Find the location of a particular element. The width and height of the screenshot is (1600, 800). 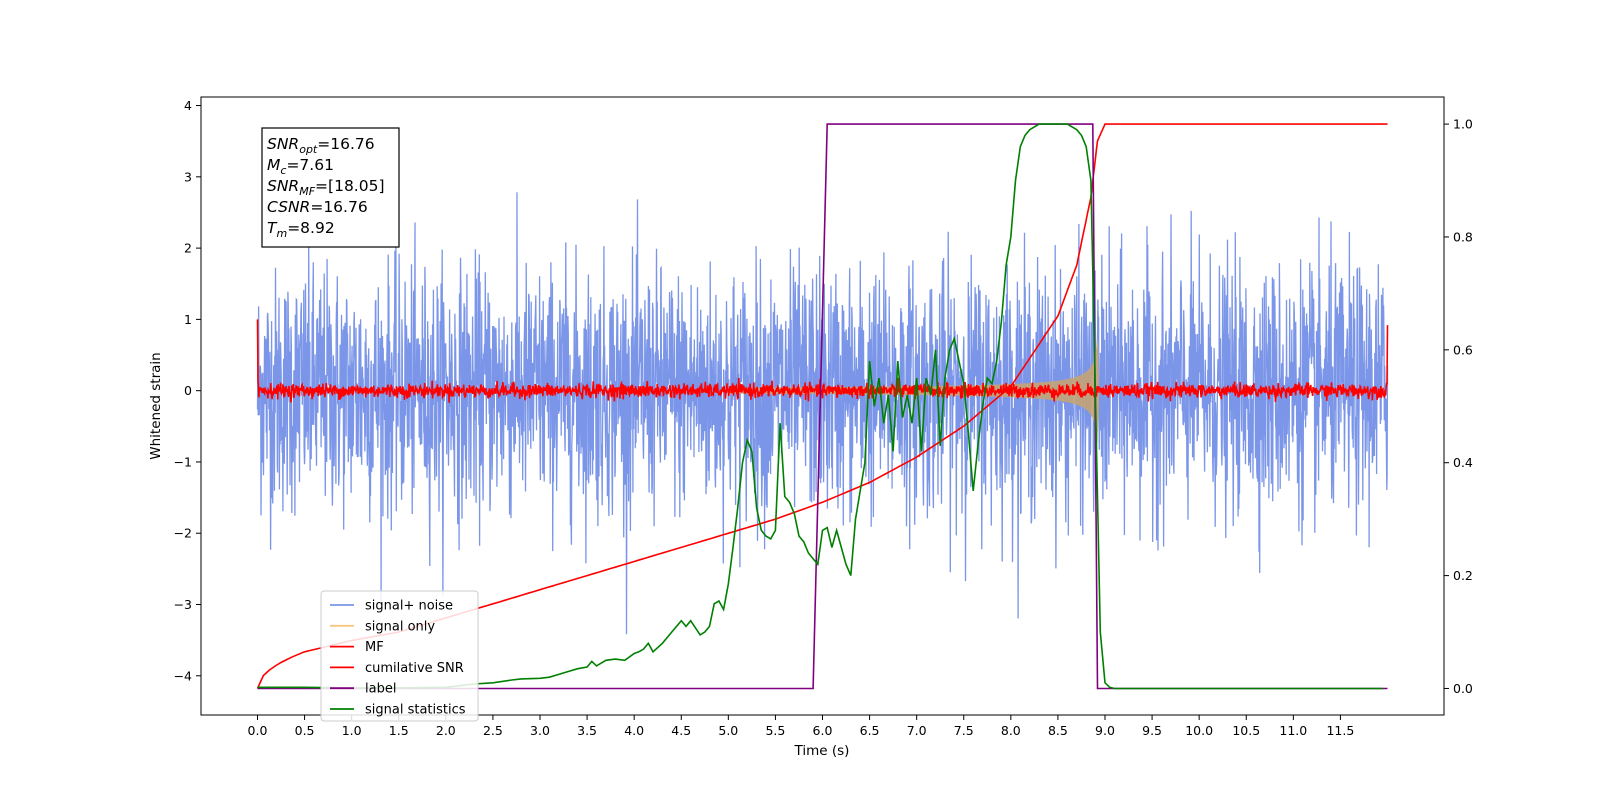

legend-label: signal only is located at coordinates (400, 626).